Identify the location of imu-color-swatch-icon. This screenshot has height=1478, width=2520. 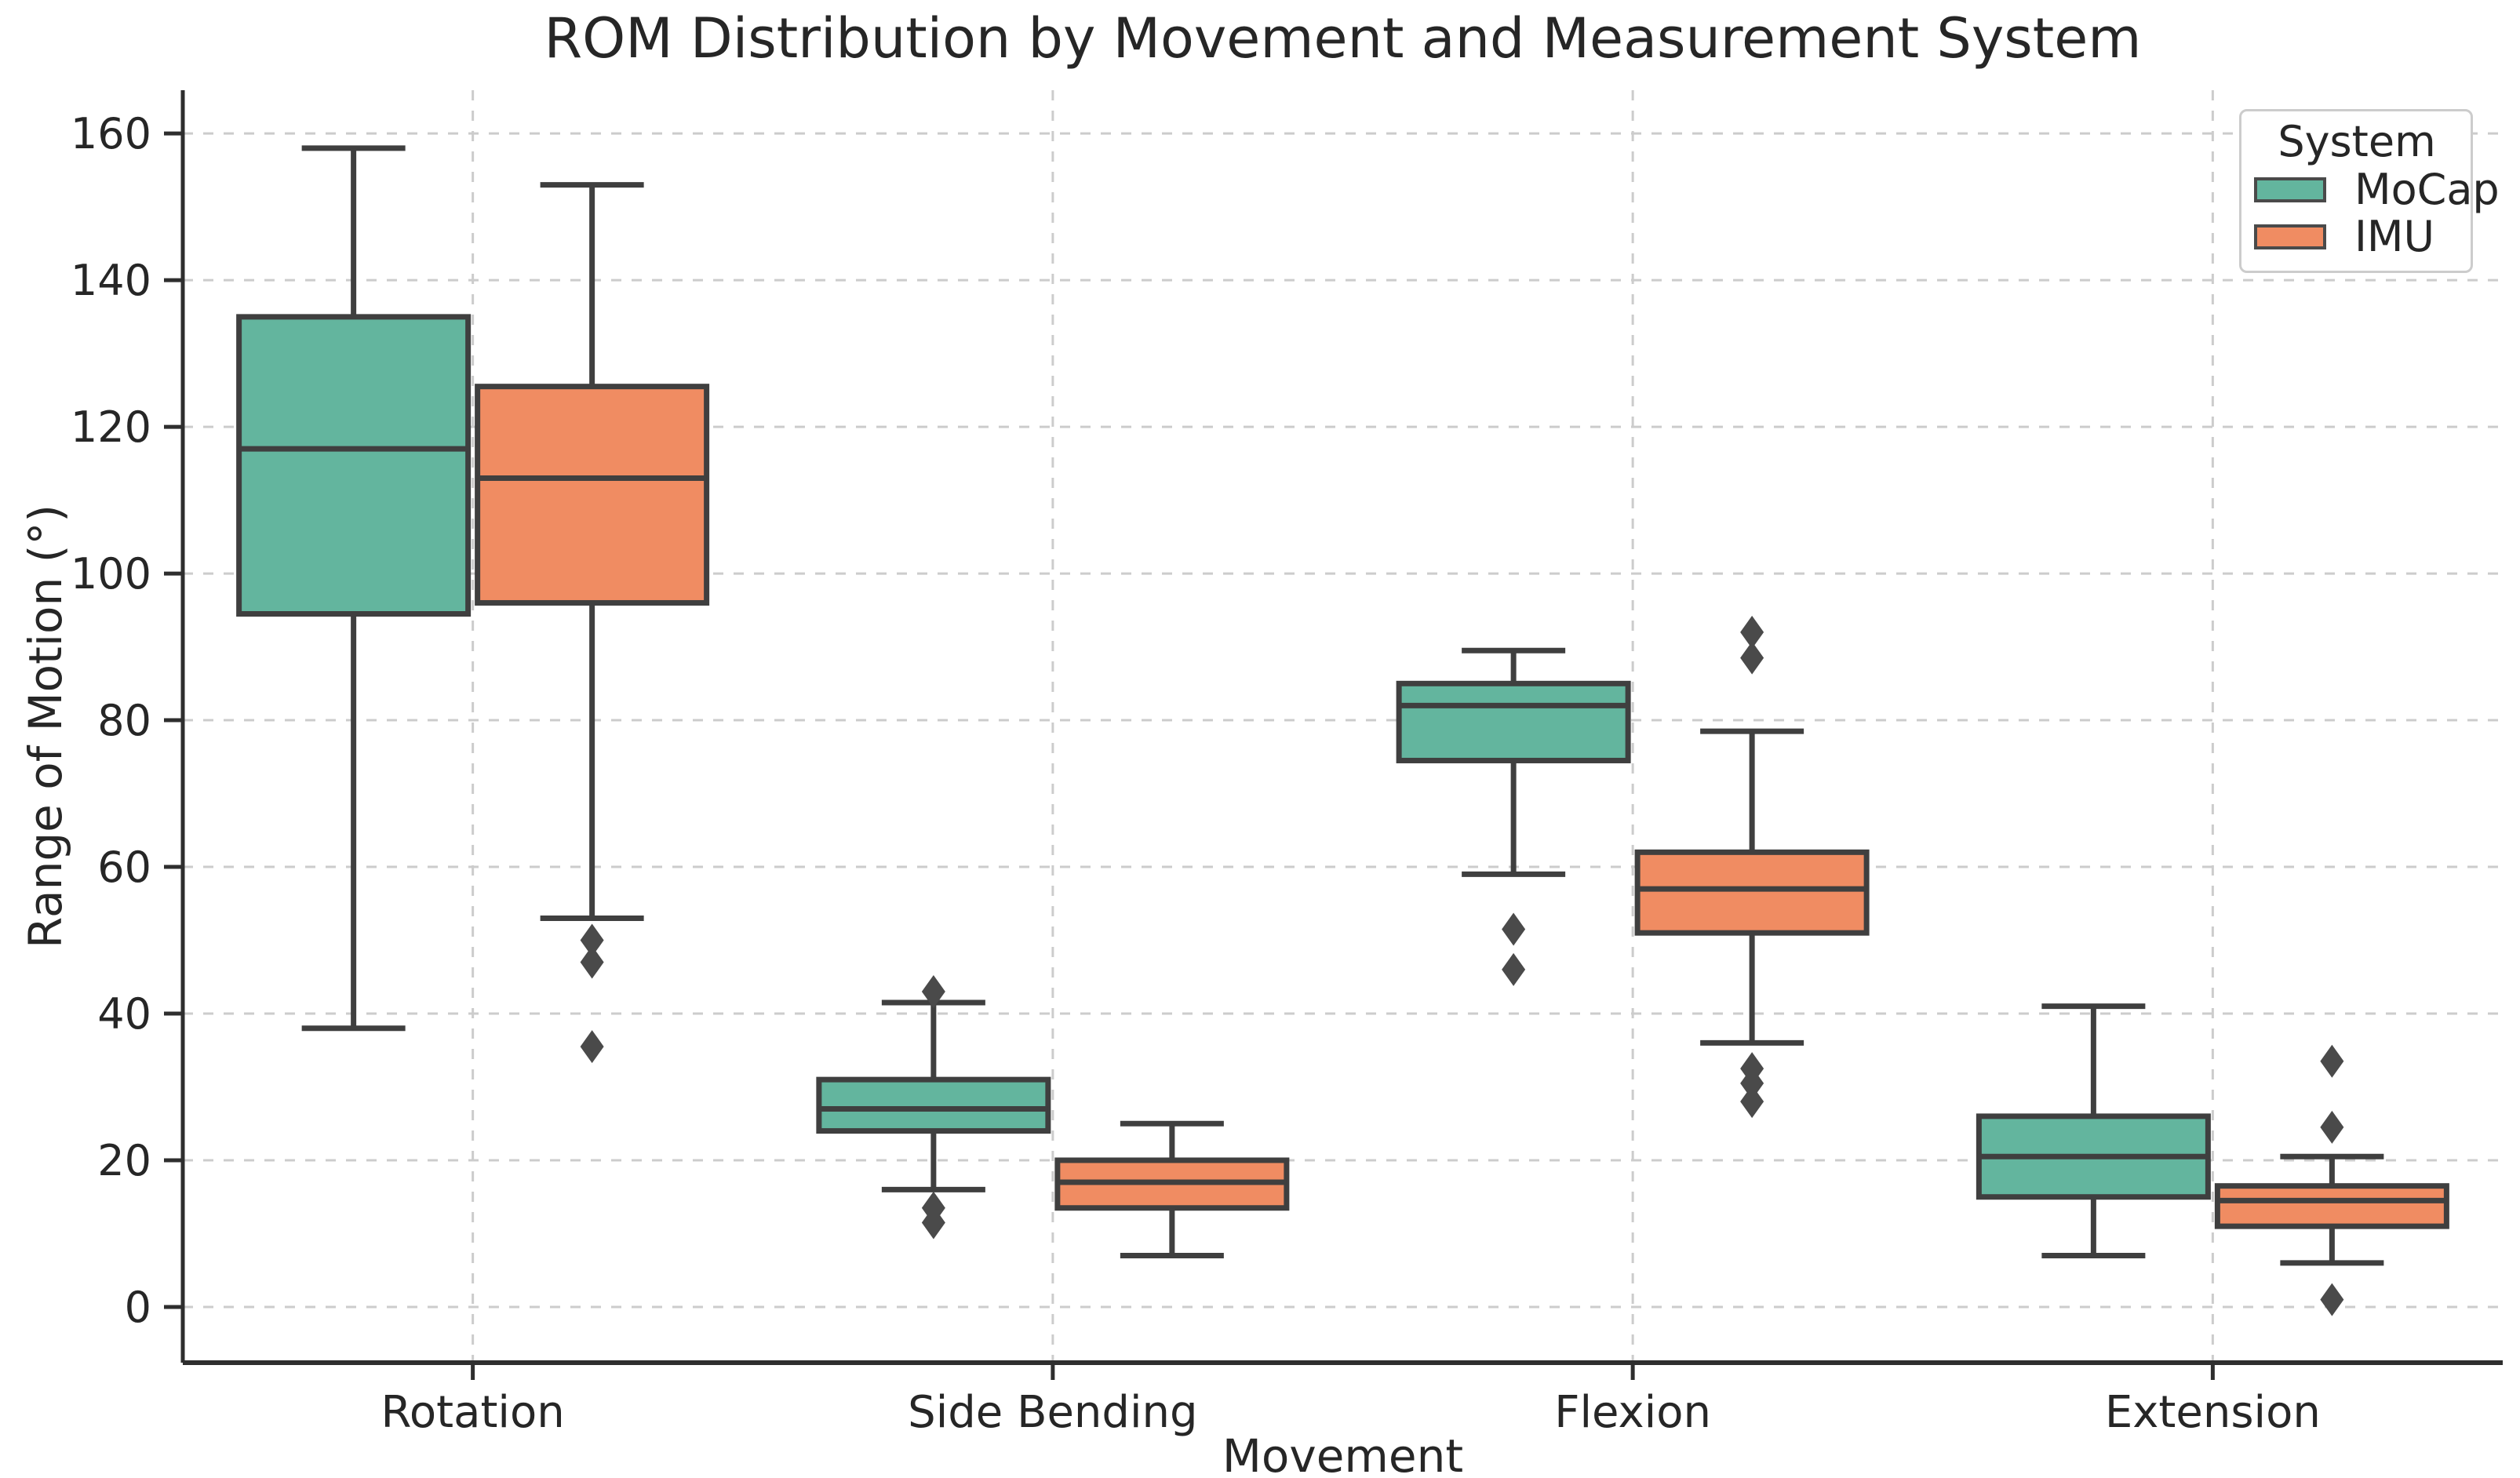
(2290, 236).